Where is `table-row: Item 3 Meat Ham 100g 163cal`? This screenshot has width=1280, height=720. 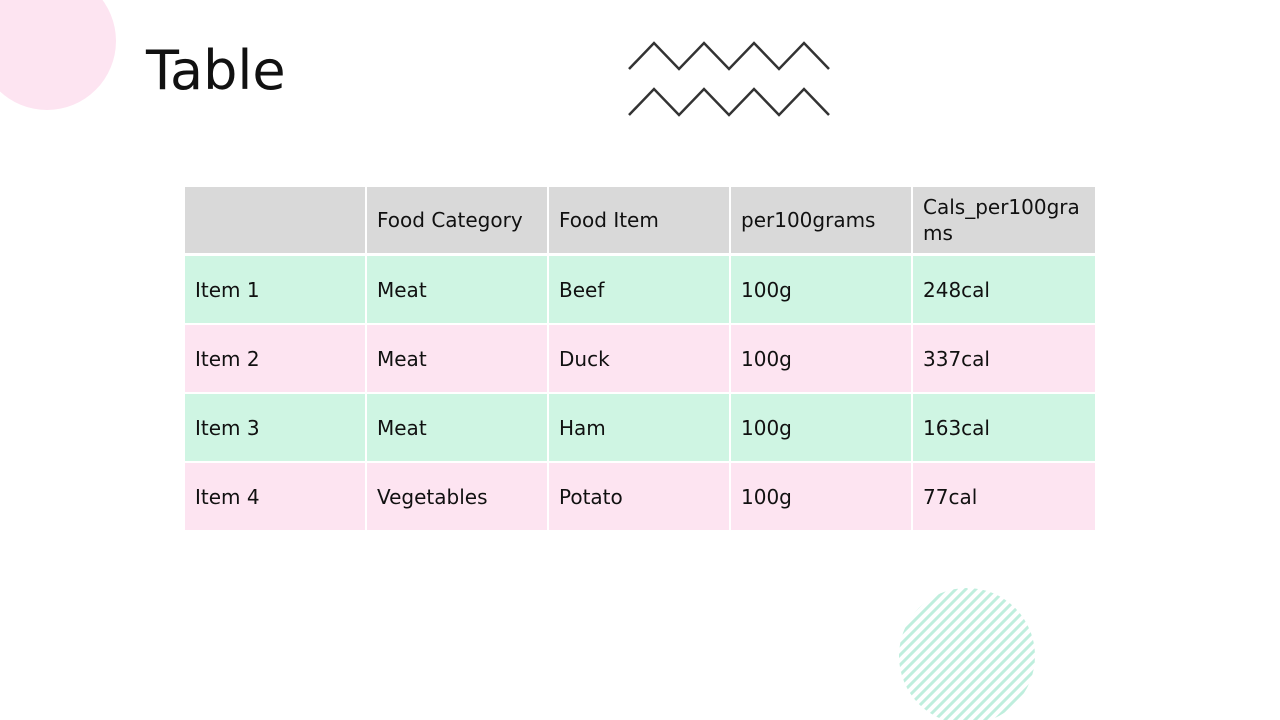
table-row: Item 3 Meat Ham 100g 163cal is located at coordinates (640, 428).